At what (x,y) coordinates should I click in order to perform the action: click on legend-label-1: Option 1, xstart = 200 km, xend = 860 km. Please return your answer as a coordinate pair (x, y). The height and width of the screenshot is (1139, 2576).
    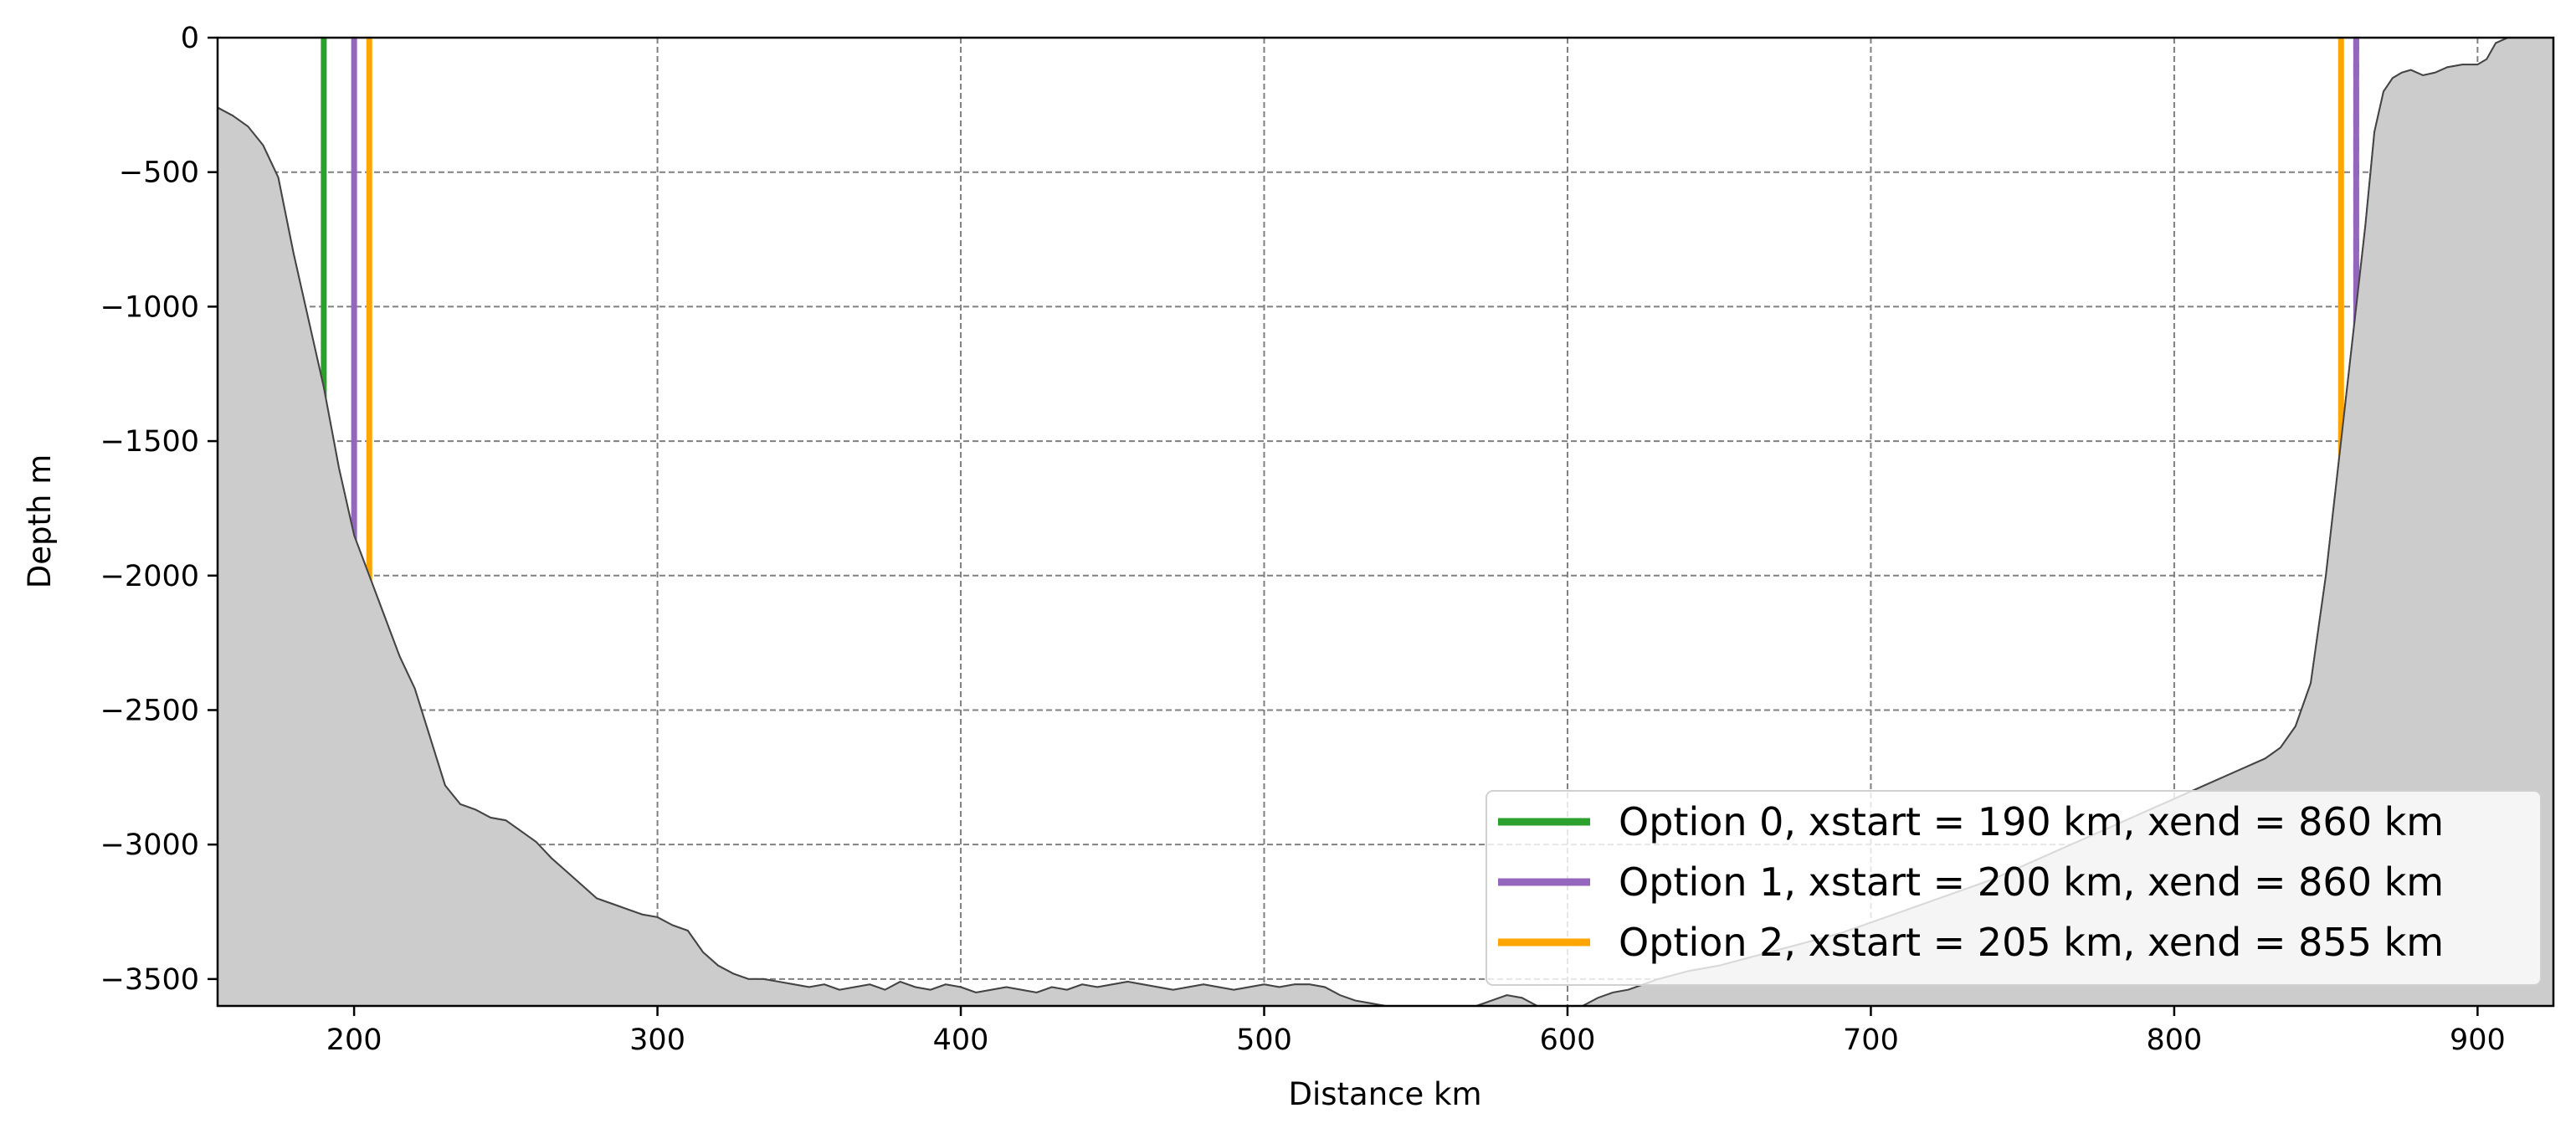
    Looking at the image, I should click on (2031, 882).